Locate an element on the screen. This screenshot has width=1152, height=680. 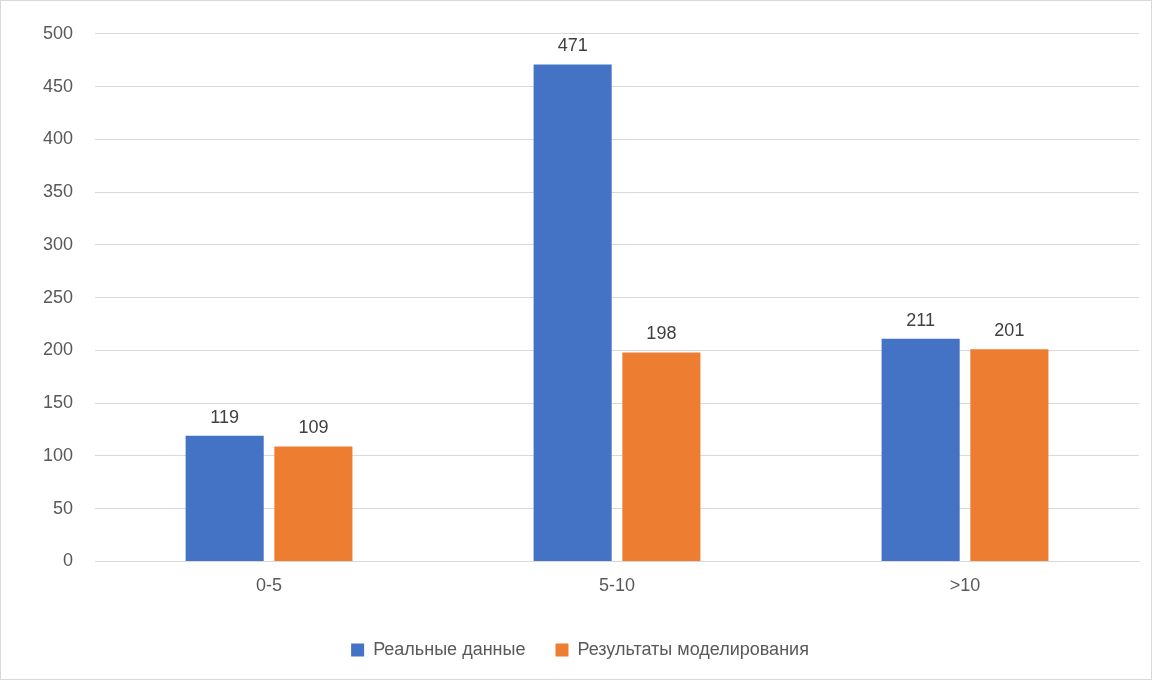
y-tick-label: 300 is located at coordinates (58, 243).